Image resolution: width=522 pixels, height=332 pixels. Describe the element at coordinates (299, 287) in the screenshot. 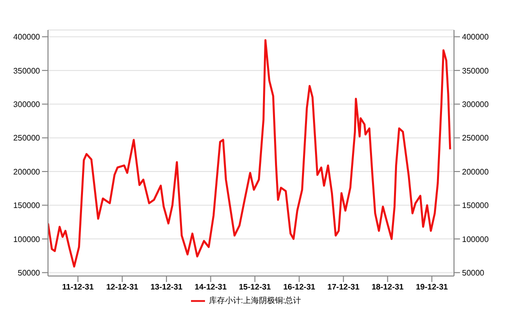

I see `x-tick-label: 16-12-31` at that location.